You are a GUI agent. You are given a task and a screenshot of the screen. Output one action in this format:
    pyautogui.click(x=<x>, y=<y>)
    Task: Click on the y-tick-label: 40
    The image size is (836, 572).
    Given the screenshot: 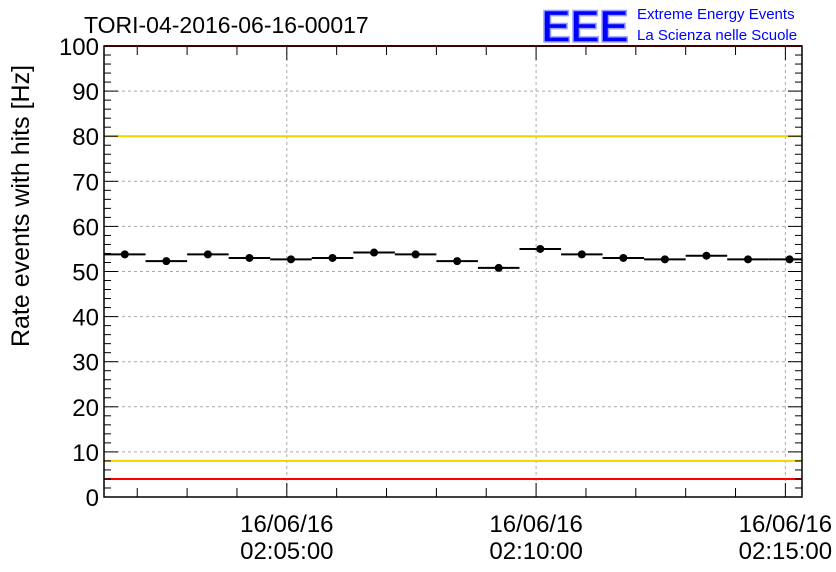 What is the action you would take?
    pyautogui.click(x=85, y=318)
    